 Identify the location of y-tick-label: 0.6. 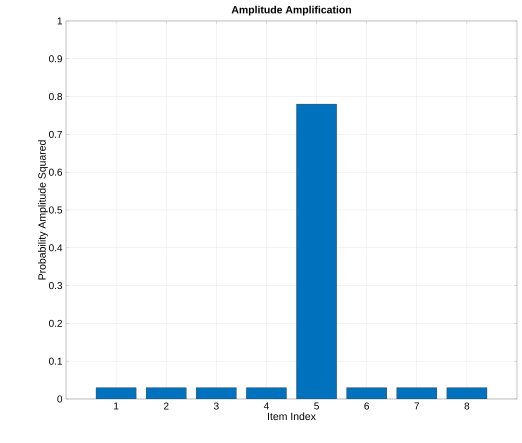
(55, 172).